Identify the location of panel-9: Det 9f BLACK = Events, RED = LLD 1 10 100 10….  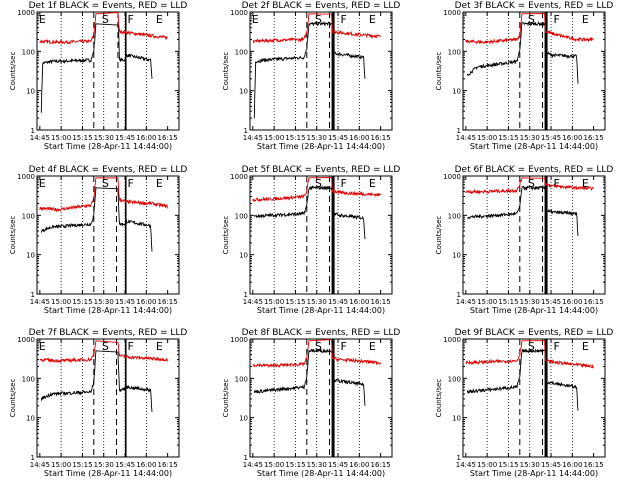
(524, 403).